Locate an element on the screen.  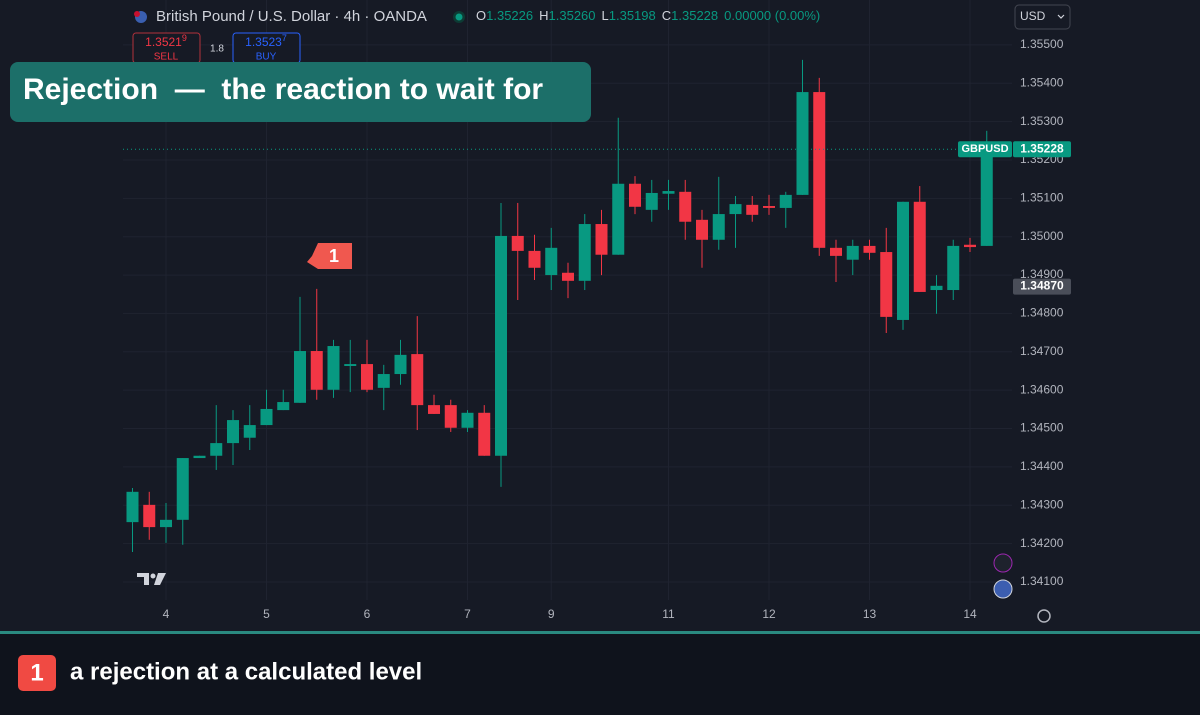
buy-price: 1.35237 is located at coordinates (266, 41).